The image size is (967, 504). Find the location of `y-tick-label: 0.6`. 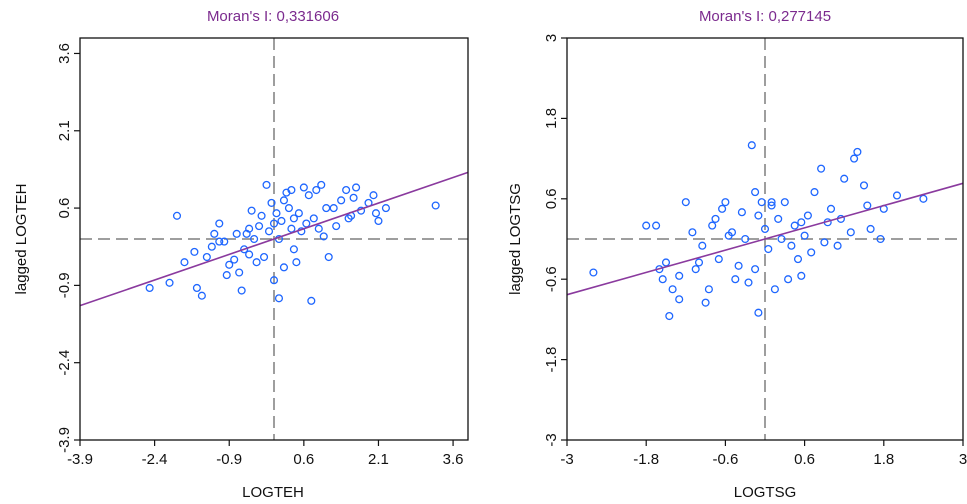

y-tick-label: 0.6 is located at coordinates (64, 208).